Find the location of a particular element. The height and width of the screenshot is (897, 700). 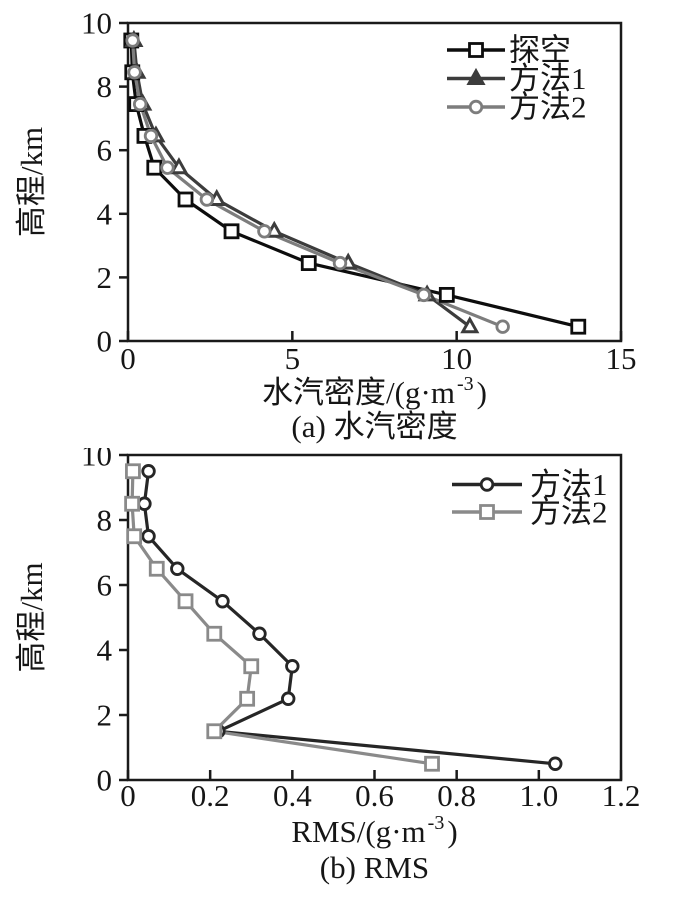

x-tick-label: 1.0 is located at coordinates (538, 795).